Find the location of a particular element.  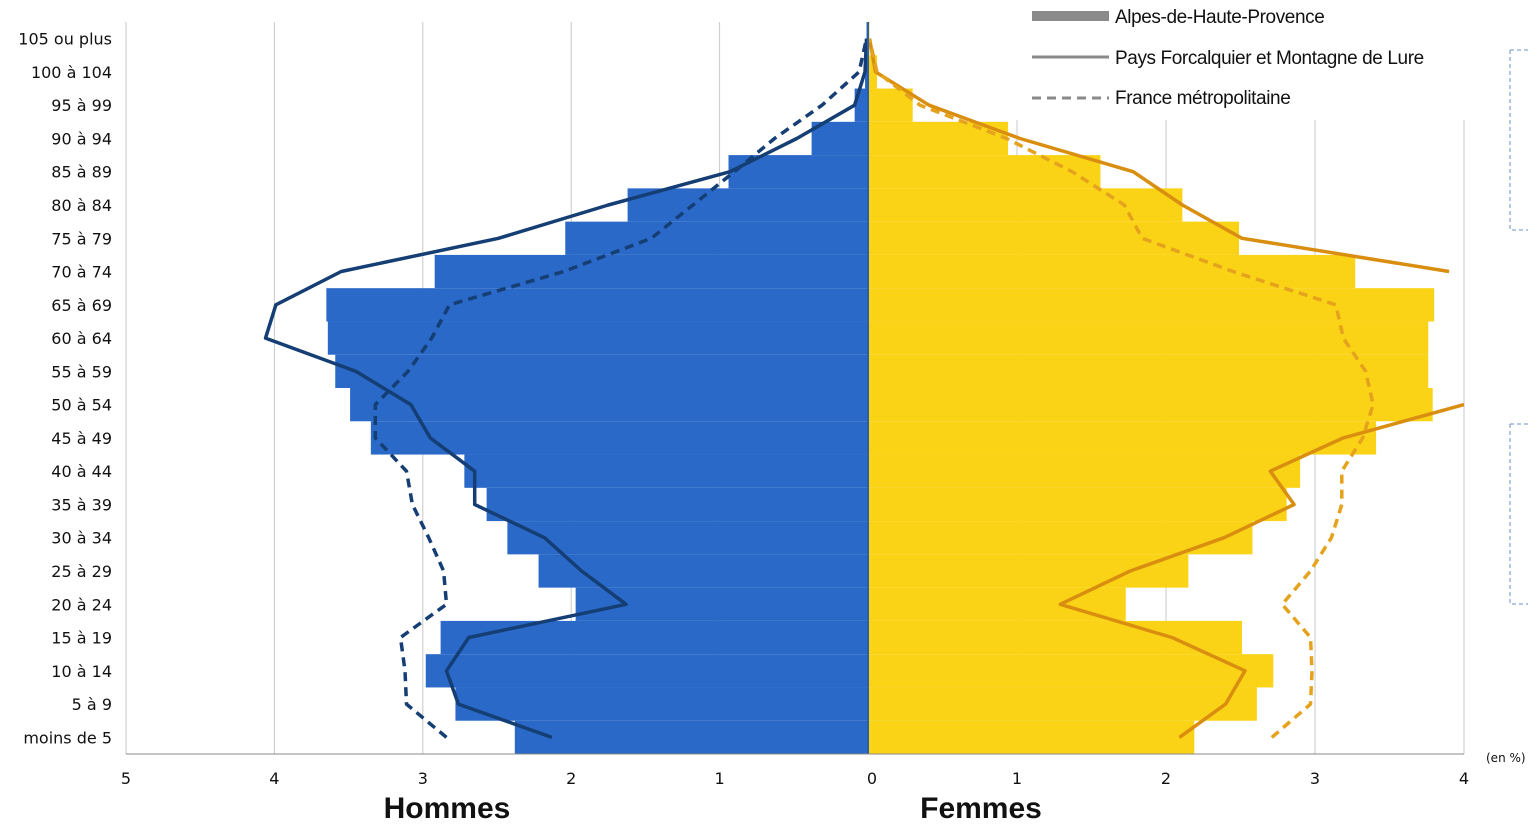

age-label: 90 à 94 is located at coordinates (81, 138).